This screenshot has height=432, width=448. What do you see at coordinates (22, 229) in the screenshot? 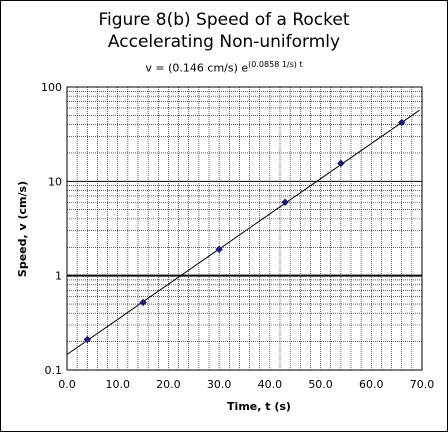
I see `y-axis-label: Speed, v (cm/s)` at bounding box center [22, 229].